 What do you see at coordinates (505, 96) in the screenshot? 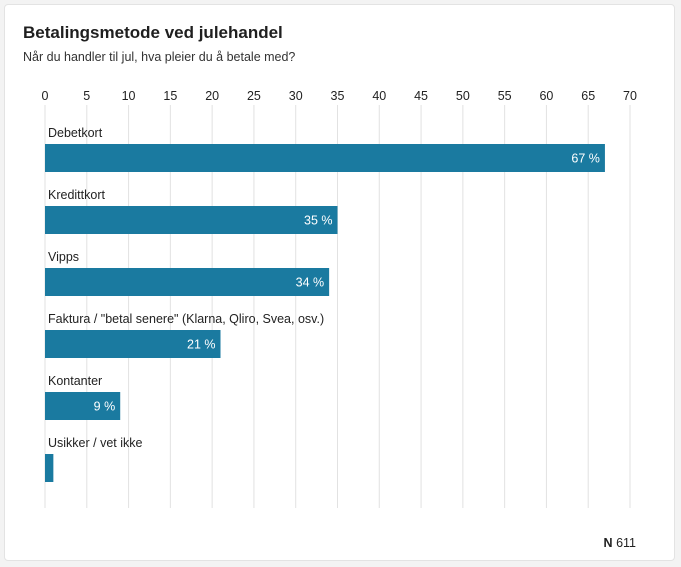
I see `x-tick-label: 55` at bounding box center [505, 96].